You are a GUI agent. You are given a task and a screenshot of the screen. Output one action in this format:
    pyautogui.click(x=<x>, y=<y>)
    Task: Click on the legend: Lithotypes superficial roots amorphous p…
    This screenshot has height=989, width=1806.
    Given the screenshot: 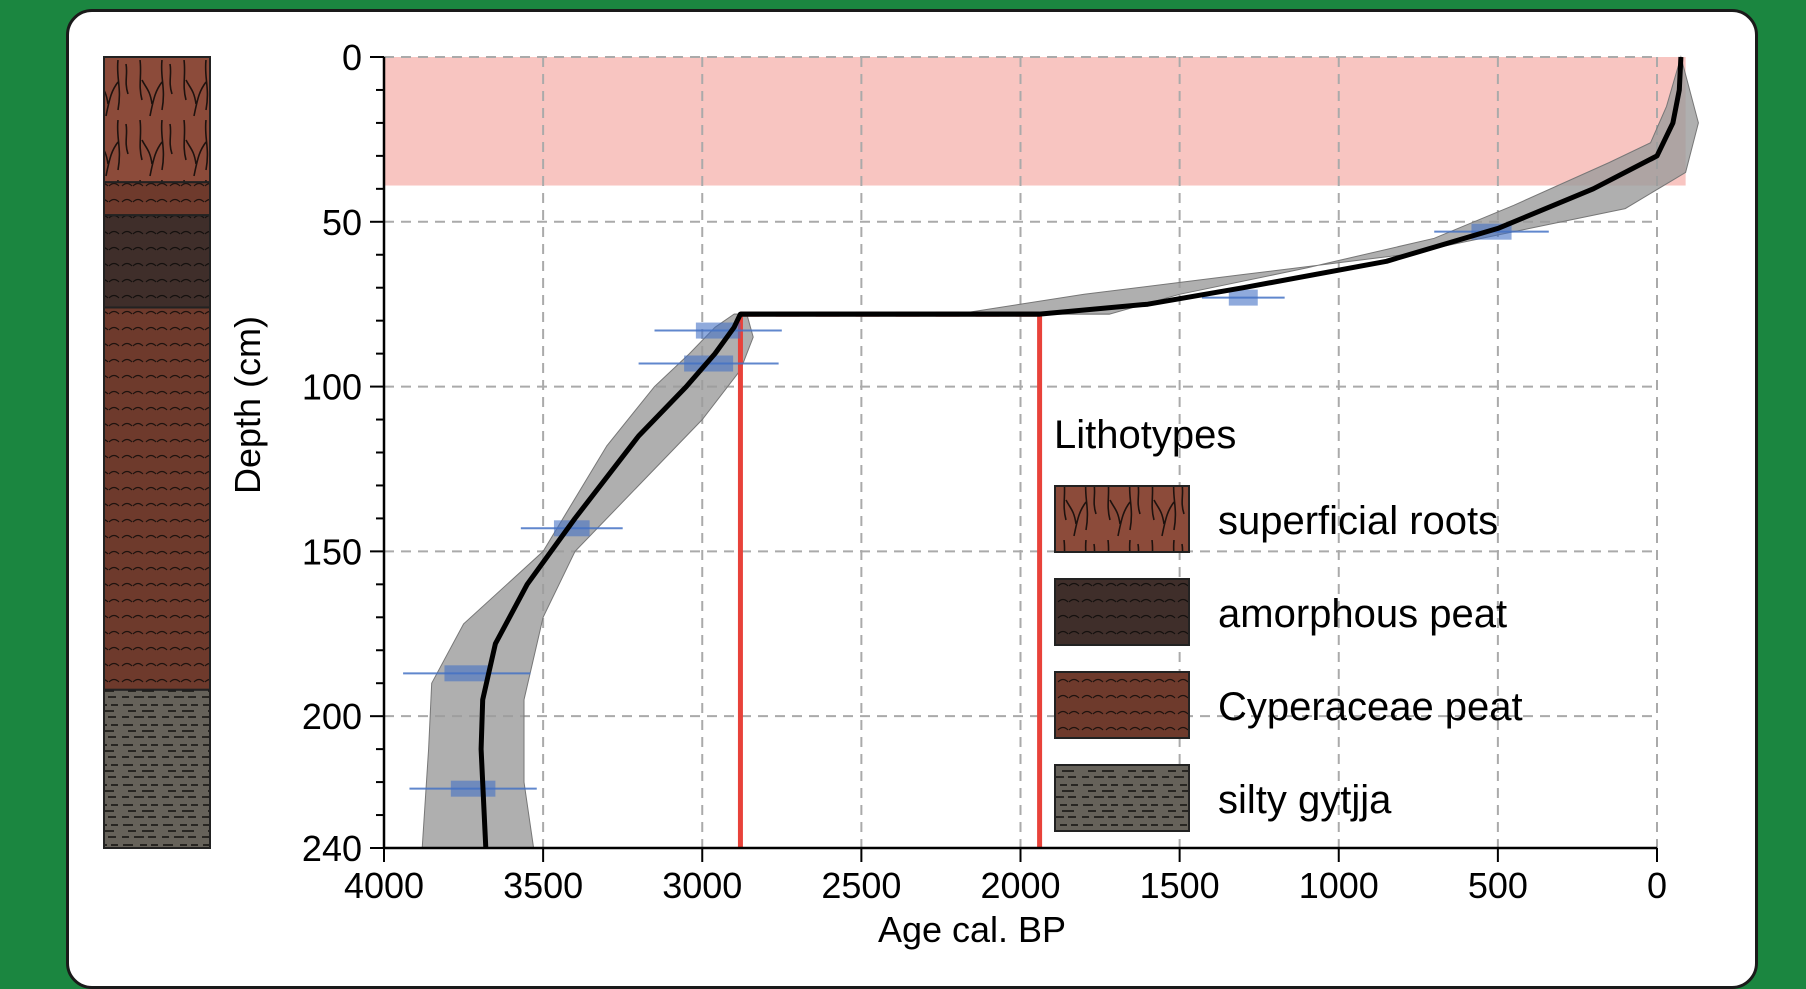 What is the action you would take?
    pyautogui.click(x=1288, y=622)
    